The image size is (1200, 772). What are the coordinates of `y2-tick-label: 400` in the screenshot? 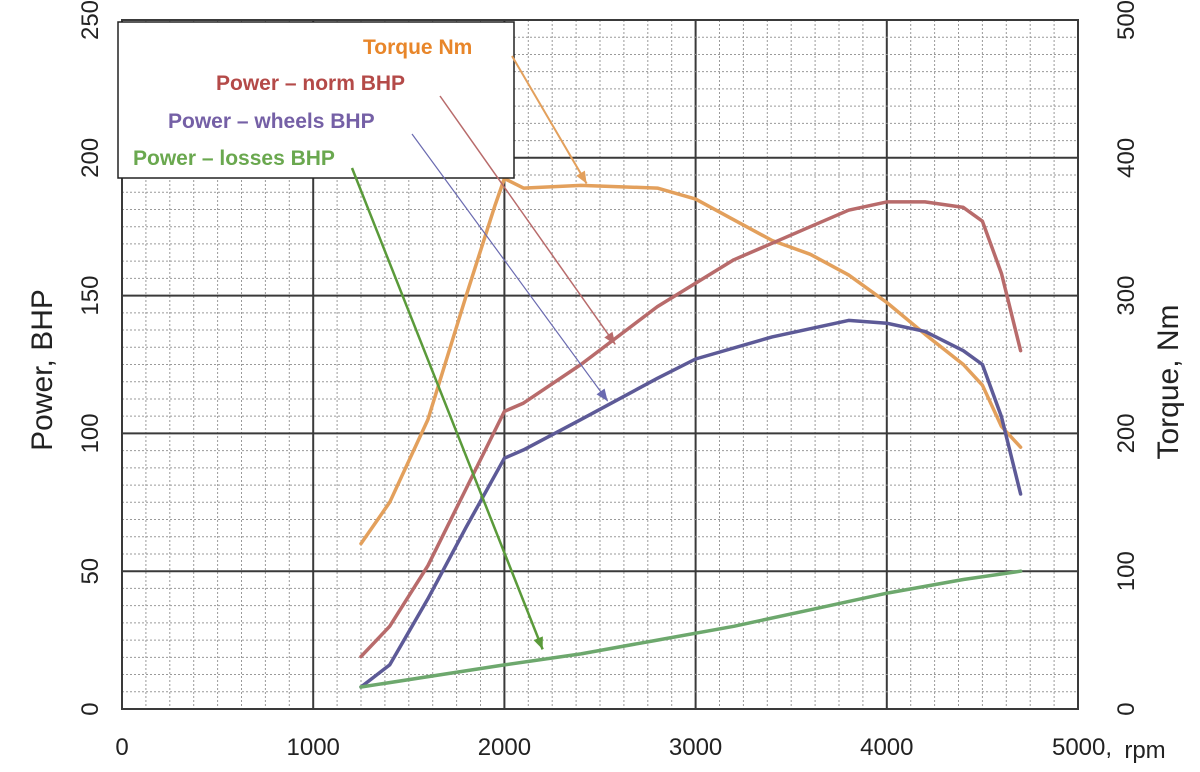 It's located at (1126, 158).